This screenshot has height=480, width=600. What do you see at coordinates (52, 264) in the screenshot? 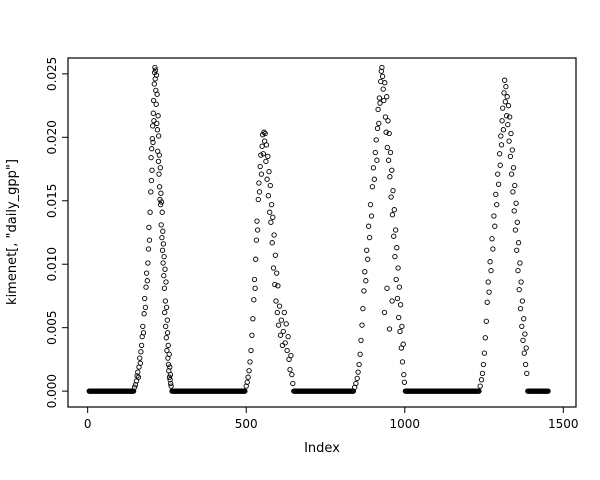
I see `y-axis-tick-label: 0.010` at bounding box center [52, 264].